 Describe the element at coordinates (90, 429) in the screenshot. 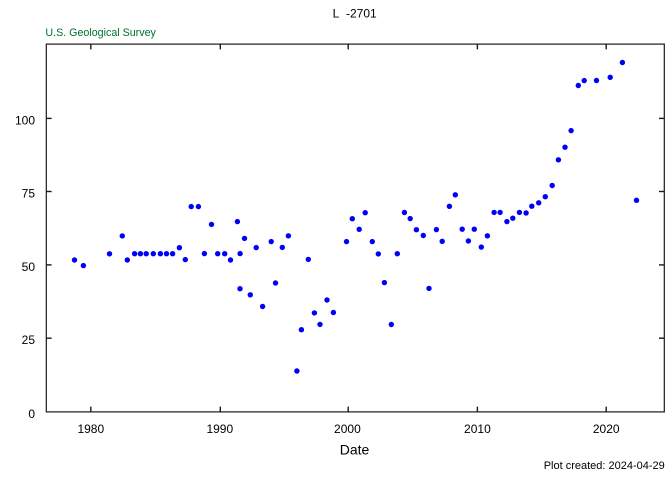

I see `svg-text: 1980` at that location.